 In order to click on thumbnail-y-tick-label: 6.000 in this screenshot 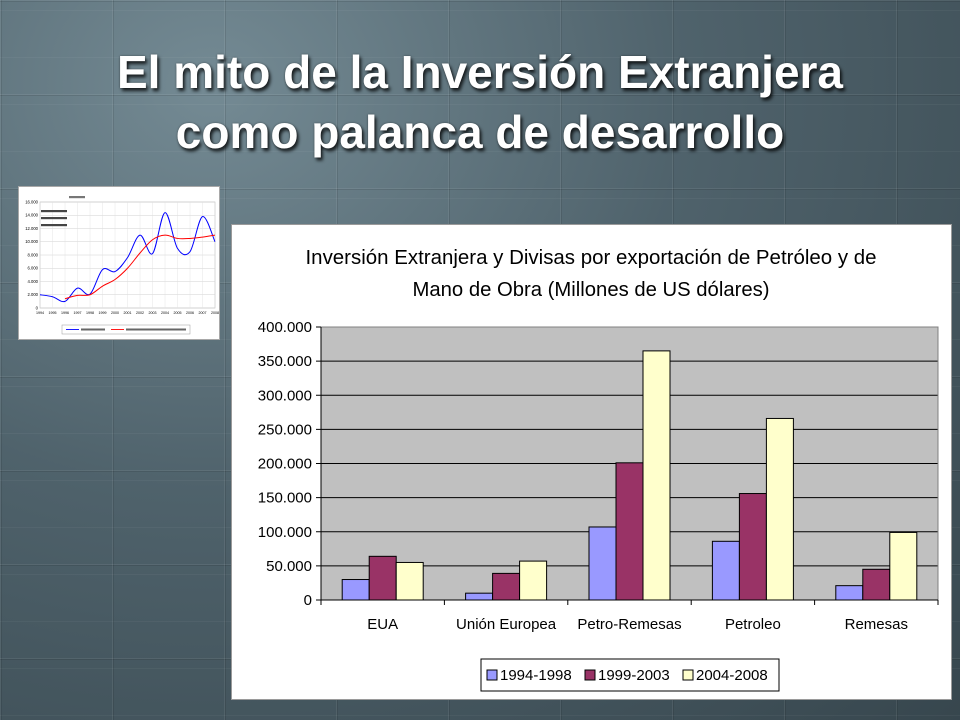, I will do `click(33, 268)`.